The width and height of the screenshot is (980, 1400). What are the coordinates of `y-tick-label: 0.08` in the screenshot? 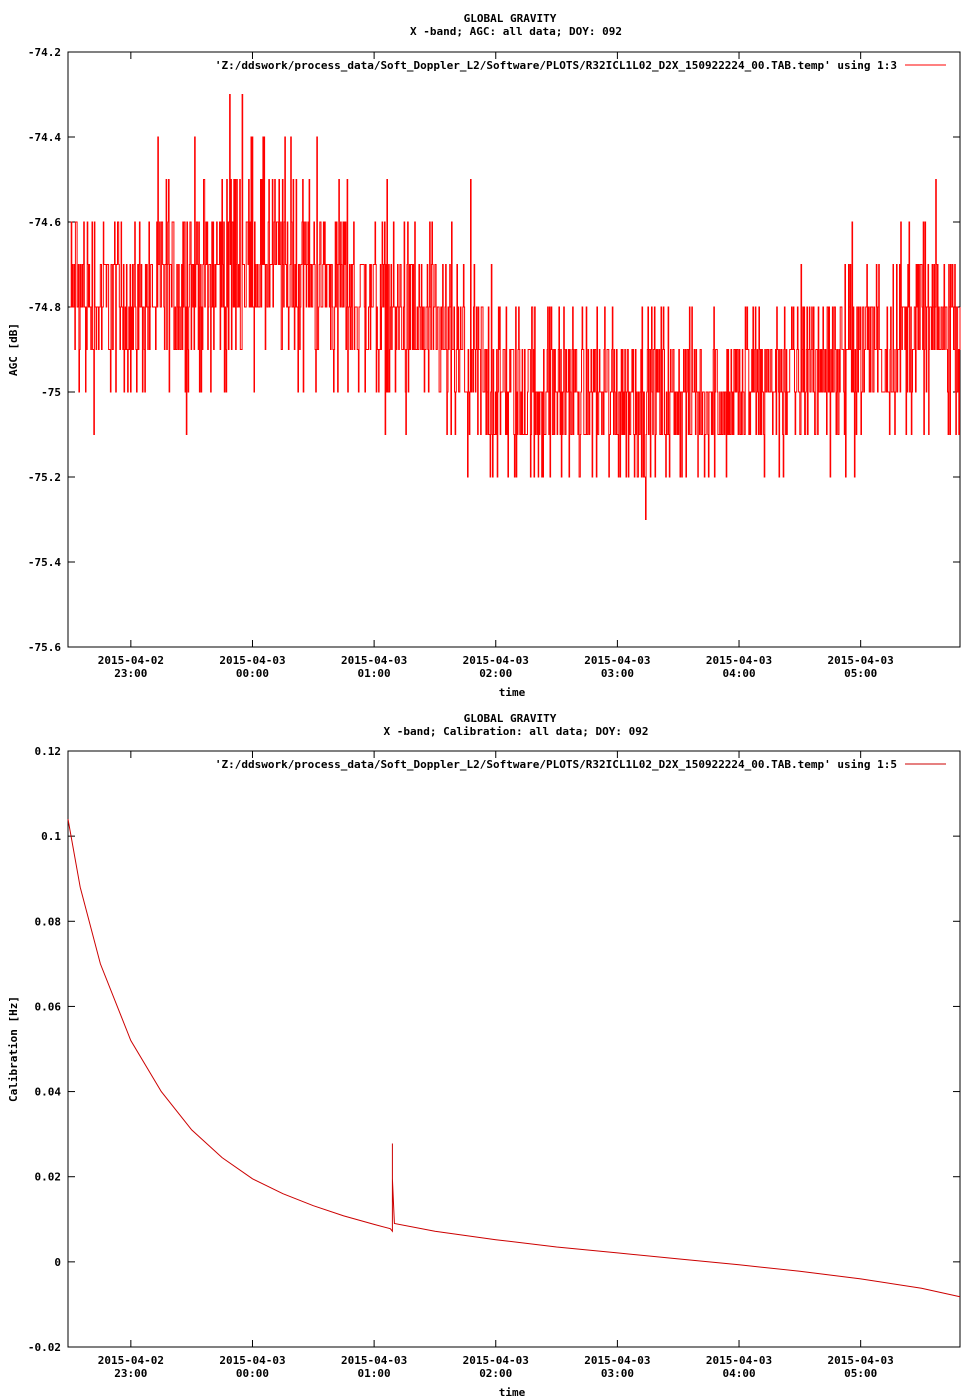 It's located at (48, 921).